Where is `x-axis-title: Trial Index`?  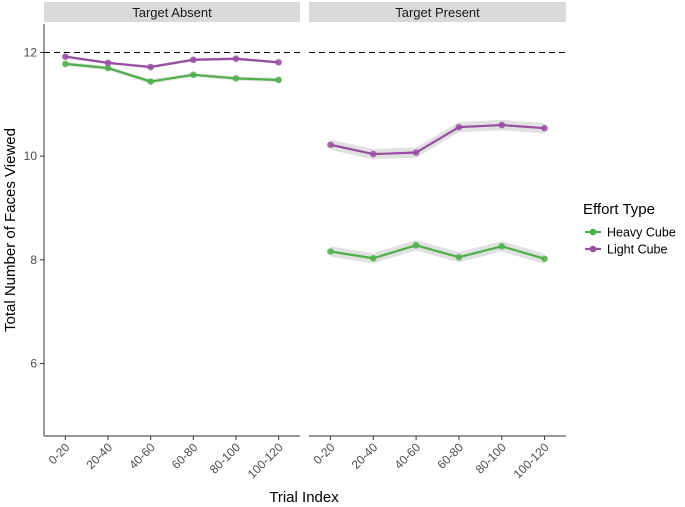 x-axis-title: Trial Index is located at coordinates (304, 497).